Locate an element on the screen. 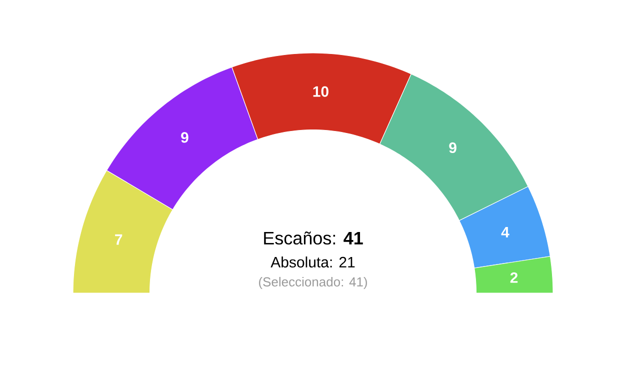  text: (Seleccionado: 41) is located at coordinates (313, 283).